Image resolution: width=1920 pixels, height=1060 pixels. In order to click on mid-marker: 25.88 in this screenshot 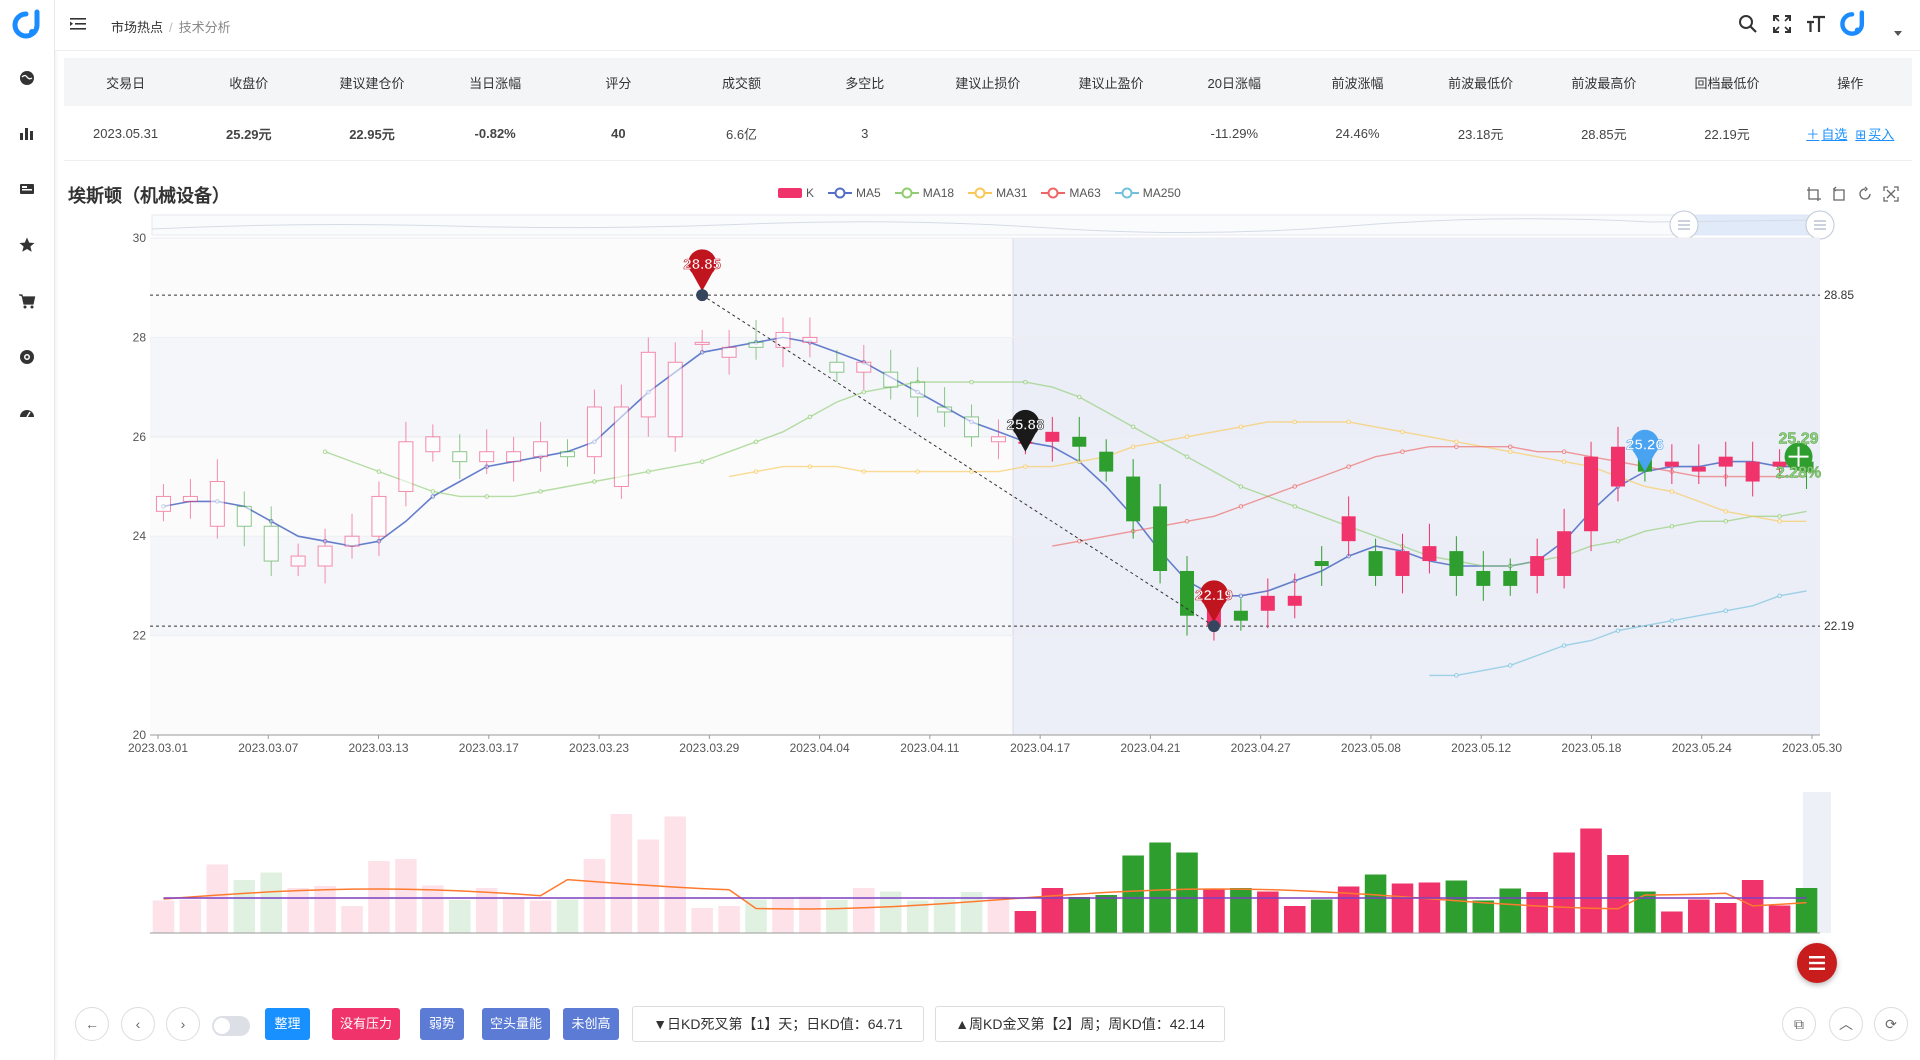, I will do `click(1025, 430)`.